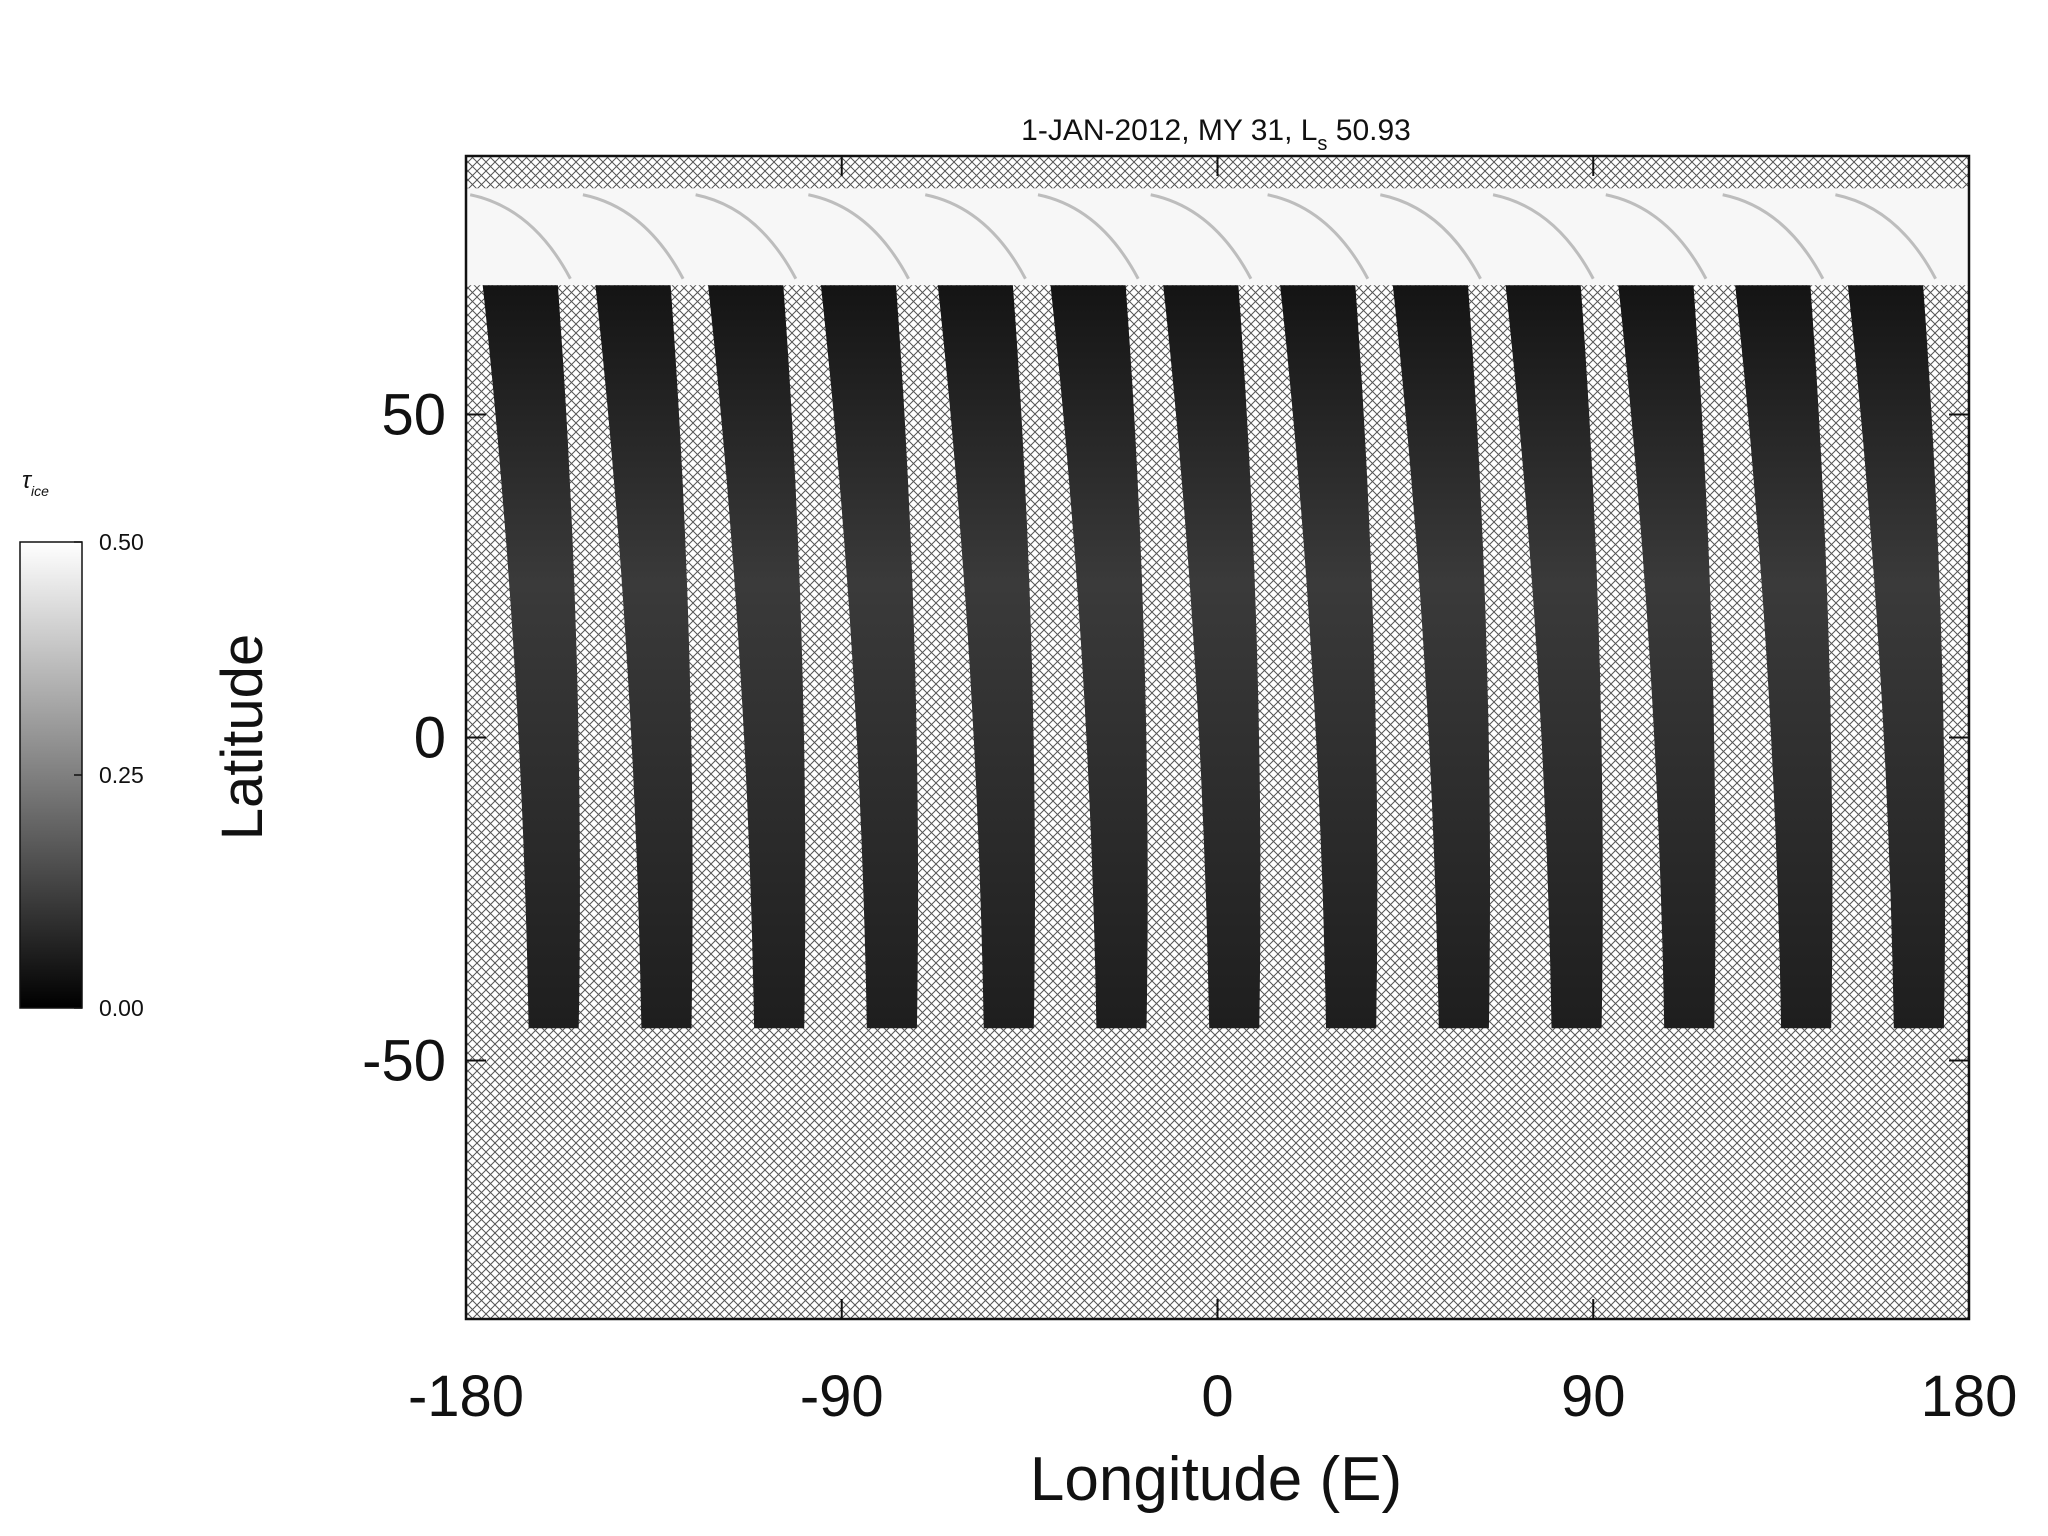 This screenshot has height=1536, width=2048. I want to click on x-tick-label: 0, so click(1217, 1396).